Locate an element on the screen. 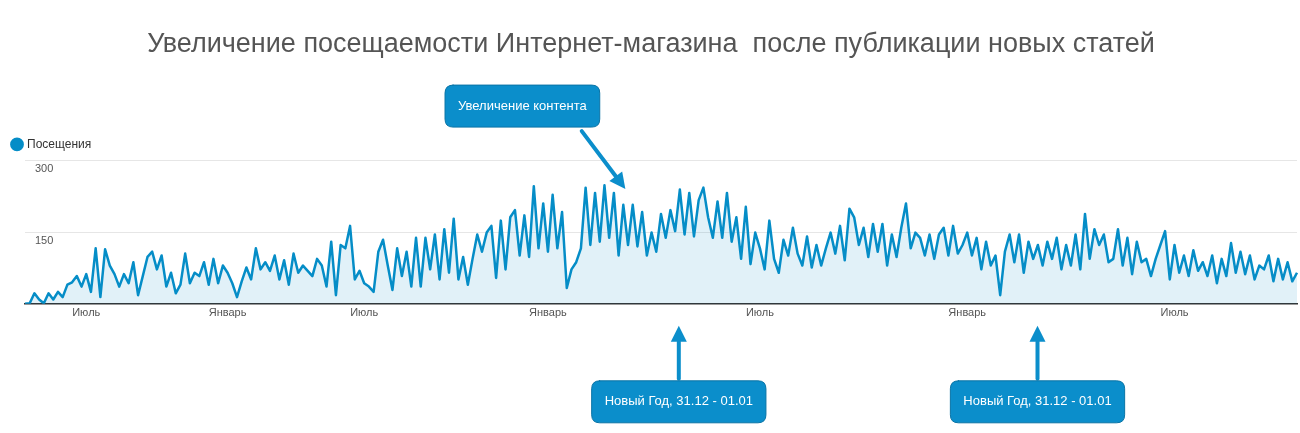 This screenshot has width=1300, height=433. text: Увеличение контента is located at coordinates (523, 105).